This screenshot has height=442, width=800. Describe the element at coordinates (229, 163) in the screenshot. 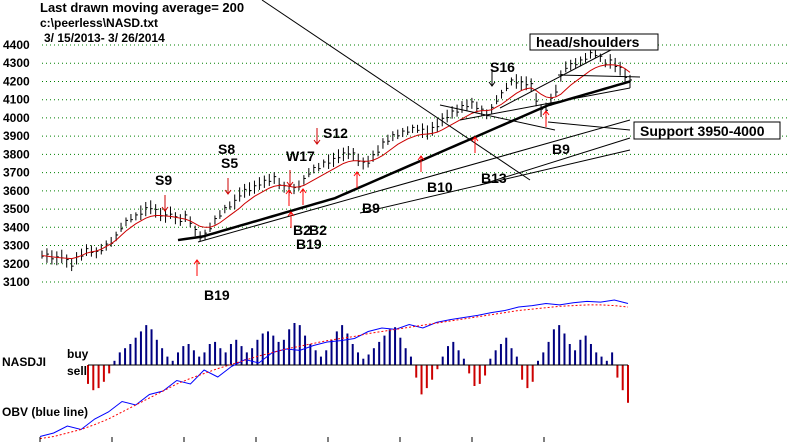

I see `signal-label: S5` at that location.